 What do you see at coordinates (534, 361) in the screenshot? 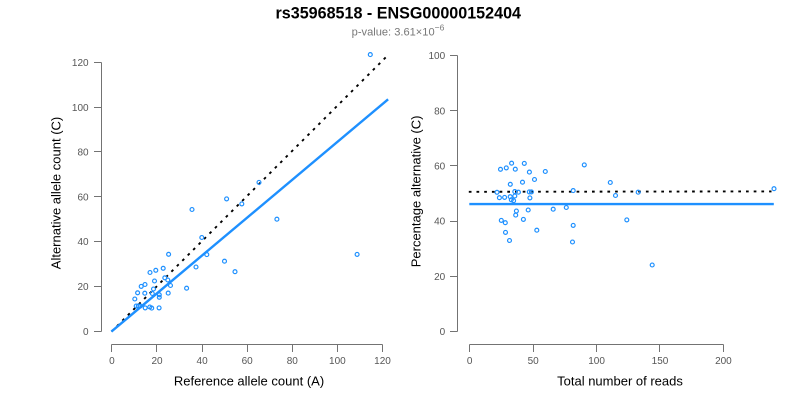
I see `svg-text: 50` at bounding box center [534, 361].